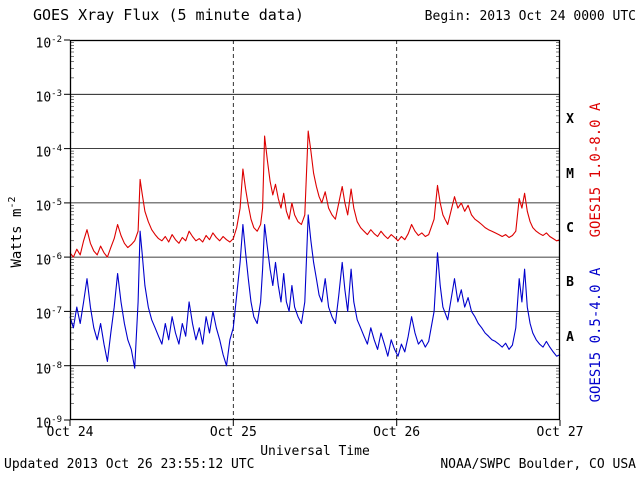  I want to click on y-tick-label: 10⁻⁹, so click(49, 423).